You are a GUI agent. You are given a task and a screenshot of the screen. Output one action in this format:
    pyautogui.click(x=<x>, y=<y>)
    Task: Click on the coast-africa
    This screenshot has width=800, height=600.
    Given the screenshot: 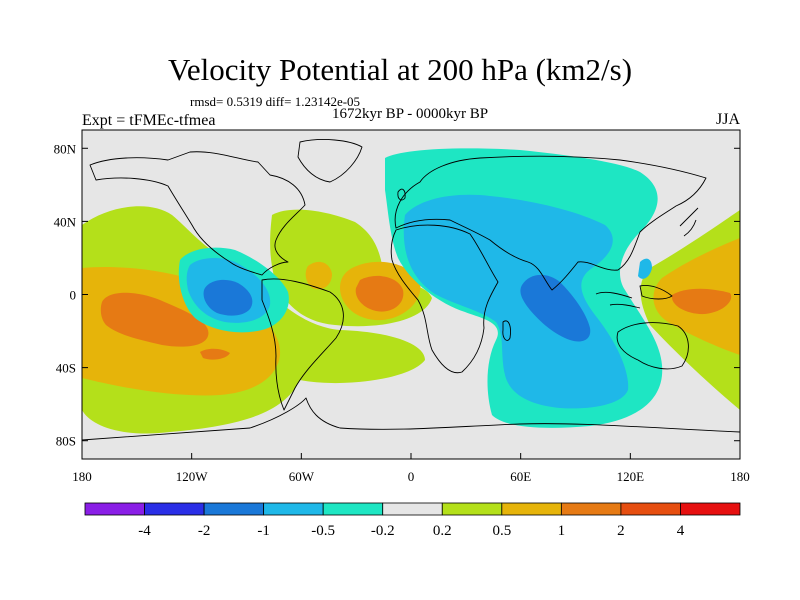 What is the action you would take?
    pyautogui.click(x=444, y=299)
    